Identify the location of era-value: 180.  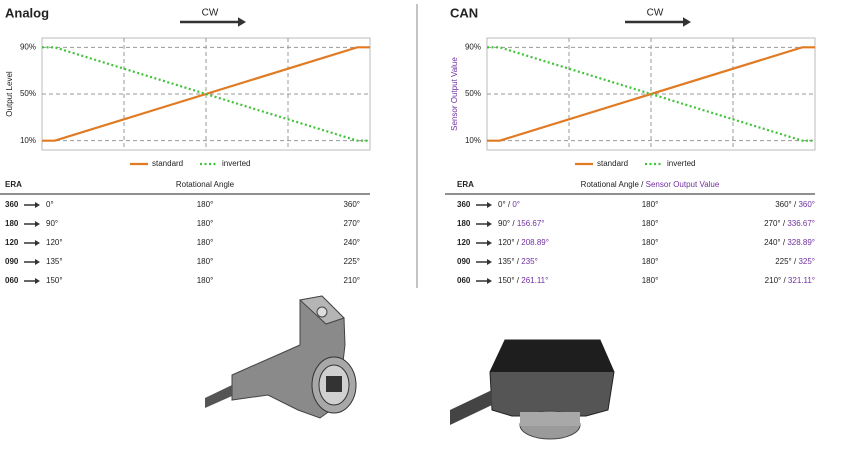
(12, 223).